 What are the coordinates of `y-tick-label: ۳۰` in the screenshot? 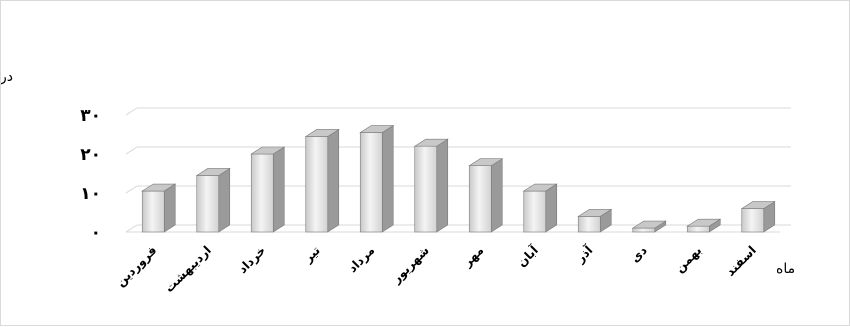 It's located at (90, 116).